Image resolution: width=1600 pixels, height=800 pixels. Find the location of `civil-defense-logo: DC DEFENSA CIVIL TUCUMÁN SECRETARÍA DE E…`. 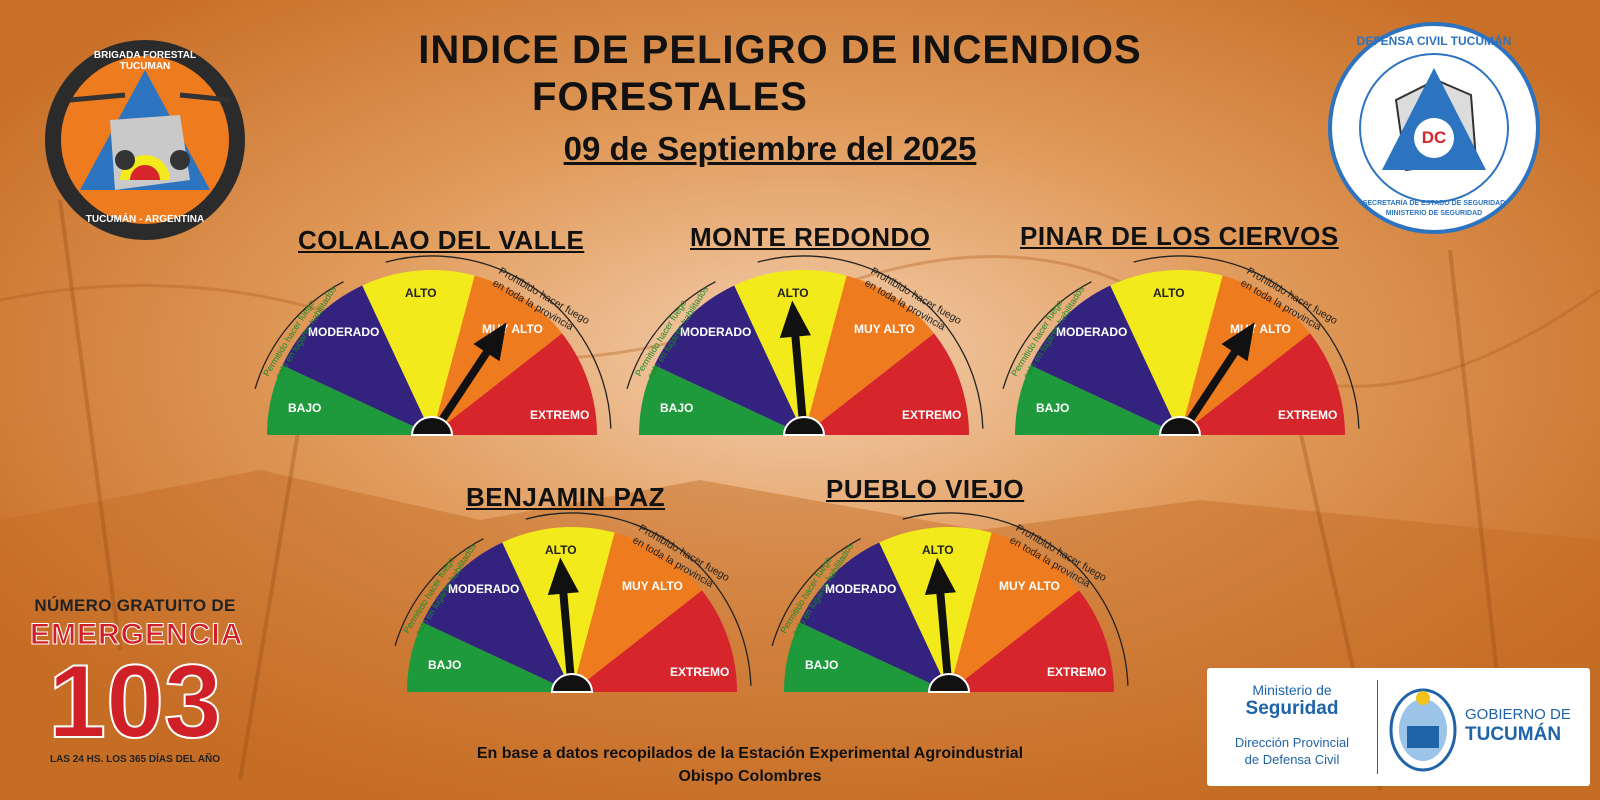

civil-defense-logo: DC DEFENSA CIVIL TUCUMÁN SECRETARÍA DE E… is located at coordinates (1434, 130).